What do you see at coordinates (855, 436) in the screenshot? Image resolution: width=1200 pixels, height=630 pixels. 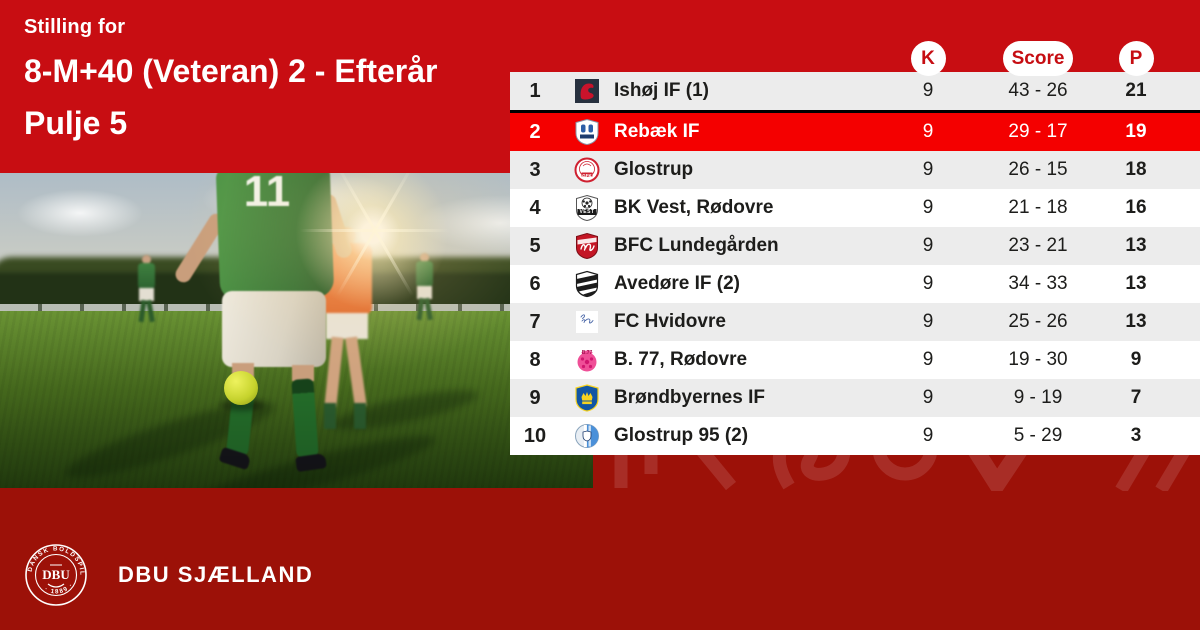 I see `table-row: 10 Glostrup 95 (2) 9 5 - 29 3` at bounding box center [855, 436].